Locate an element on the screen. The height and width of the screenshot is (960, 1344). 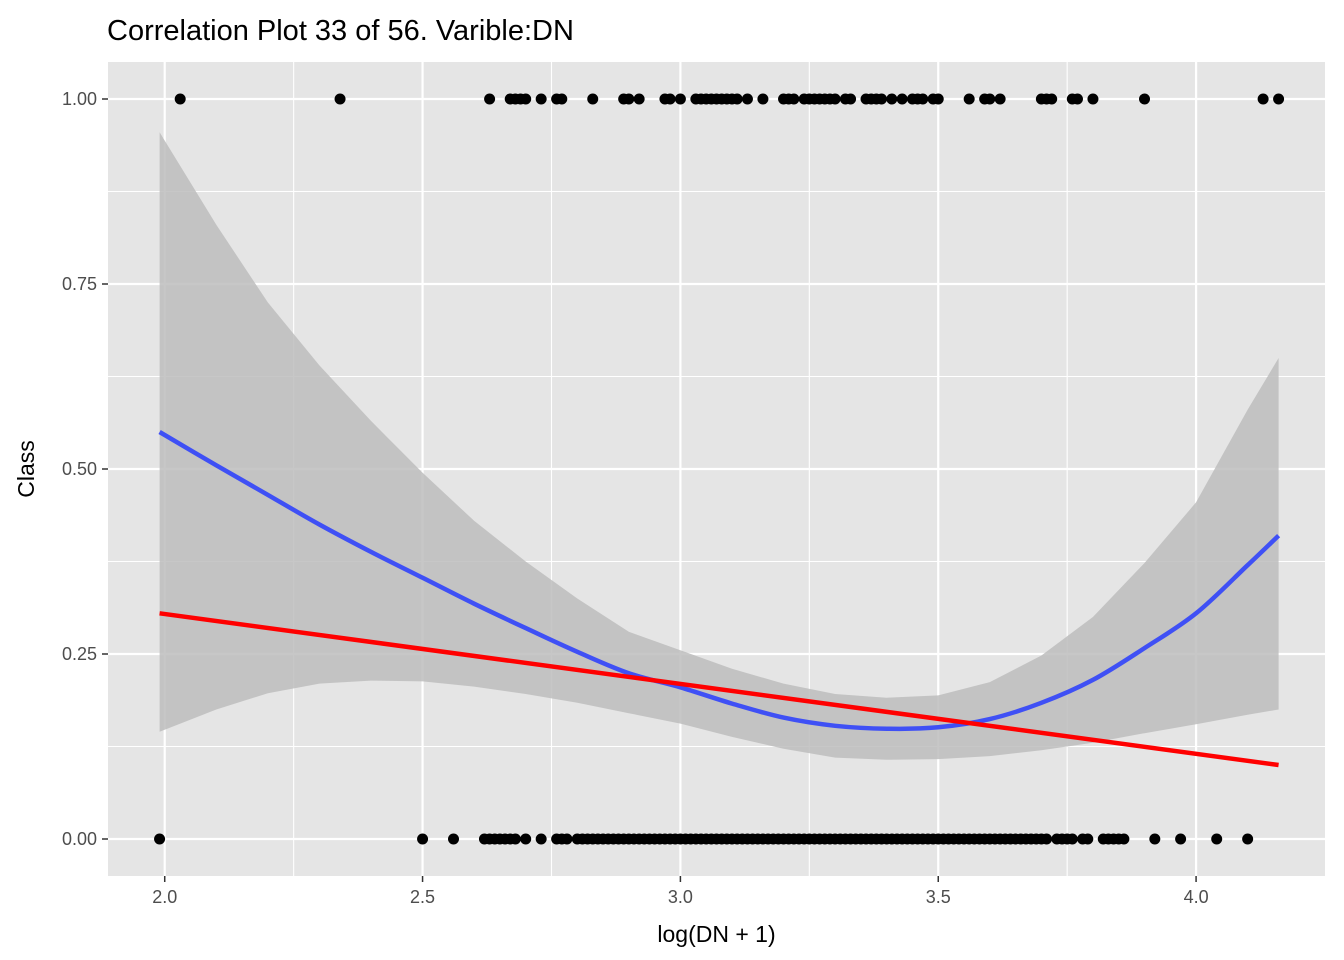
linear-fit-line is located at coordinates (719, 689).